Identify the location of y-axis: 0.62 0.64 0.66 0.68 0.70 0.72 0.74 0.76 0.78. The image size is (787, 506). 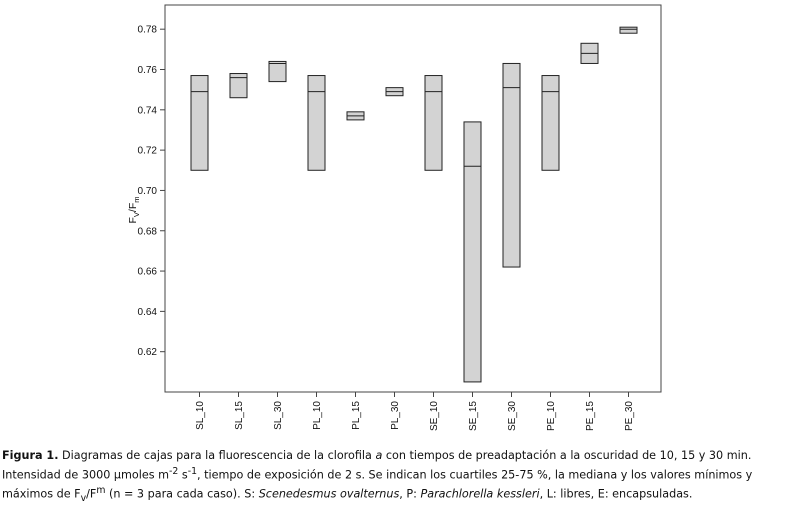
(151, 191).